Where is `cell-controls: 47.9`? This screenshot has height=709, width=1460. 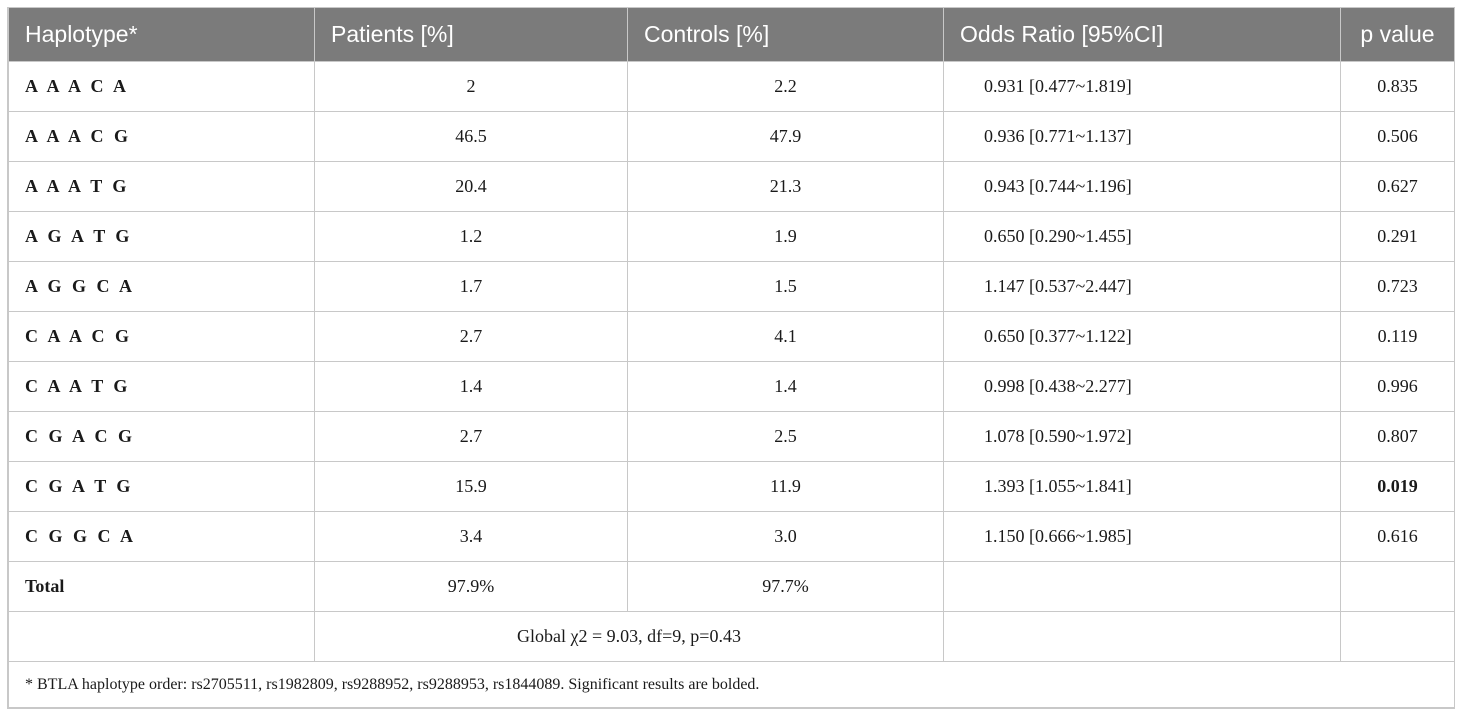 cell-controls: 47.9 is located at coordinates (785, 136).